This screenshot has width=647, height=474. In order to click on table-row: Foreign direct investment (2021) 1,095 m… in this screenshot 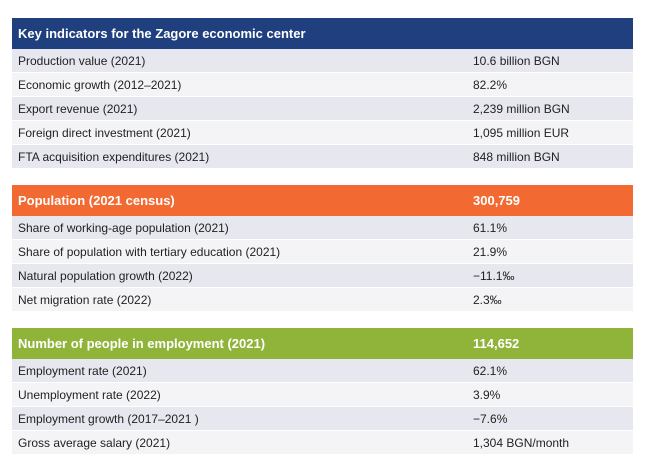, I will do `click(322, 133)`.